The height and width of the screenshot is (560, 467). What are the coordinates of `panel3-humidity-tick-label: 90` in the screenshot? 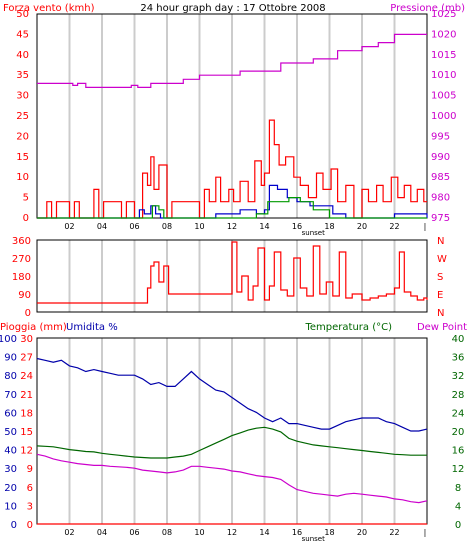 It's located at (10, 358).